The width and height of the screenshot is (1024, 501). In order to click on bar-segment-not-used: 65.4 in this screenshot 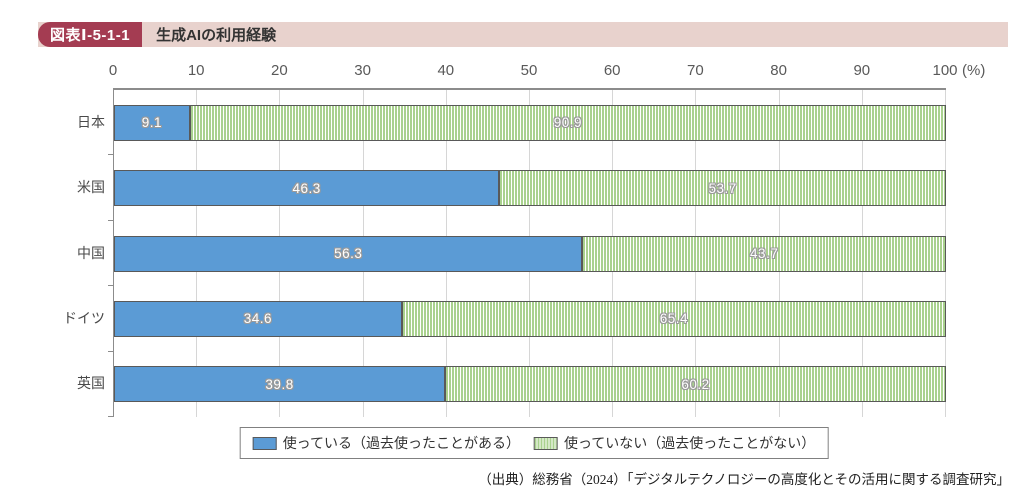, I will do `click(673, 318)`.